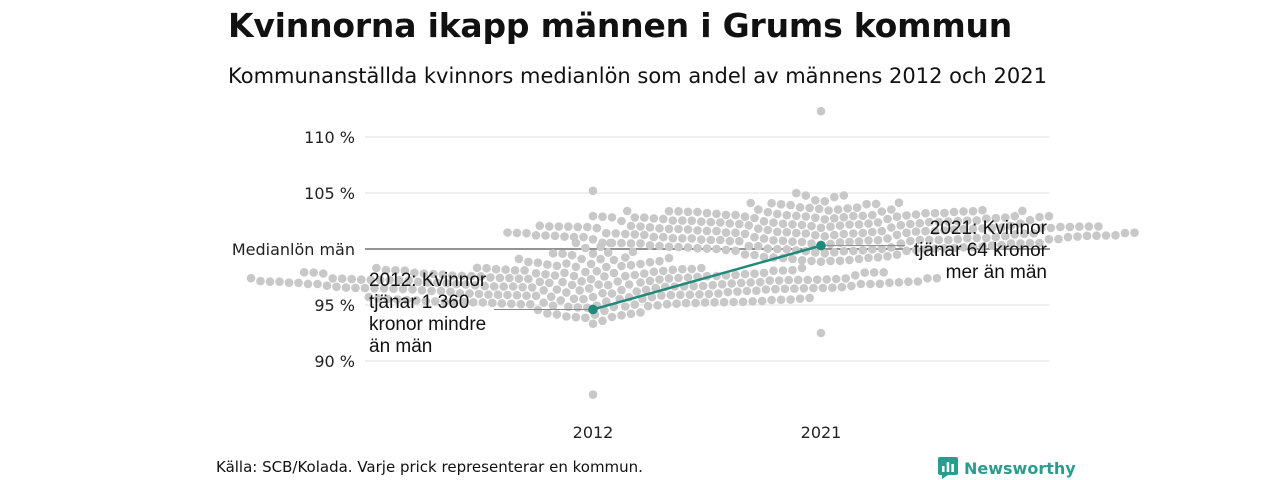 The image size is (1280, 480). Describe the element at coordinates (1007, 468) in the screenshot. I see `brand-logo: Newsworthy` at that location.